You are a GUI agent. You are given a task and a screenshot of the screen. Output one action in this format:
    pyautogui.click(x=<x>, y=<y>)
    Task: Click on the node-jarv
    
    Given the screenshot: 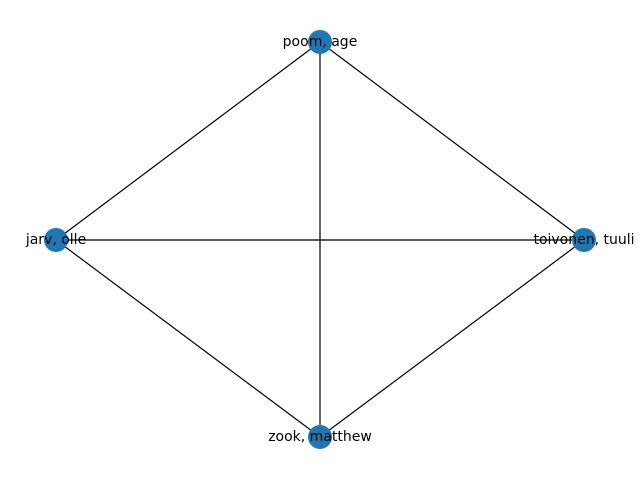 What is the action you would take?
    pyautogui.click(x=56, y=240)
    